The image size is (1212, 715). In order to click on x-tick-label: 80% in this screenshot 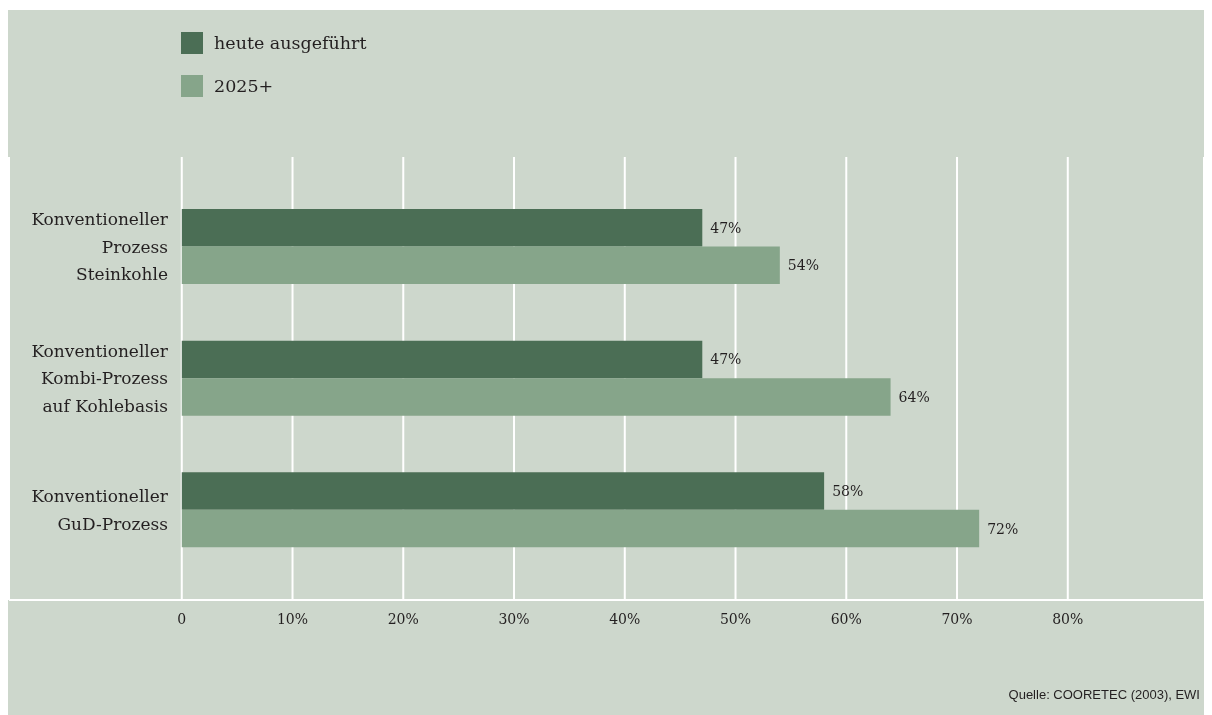, I will do `click(1068, 618)`.